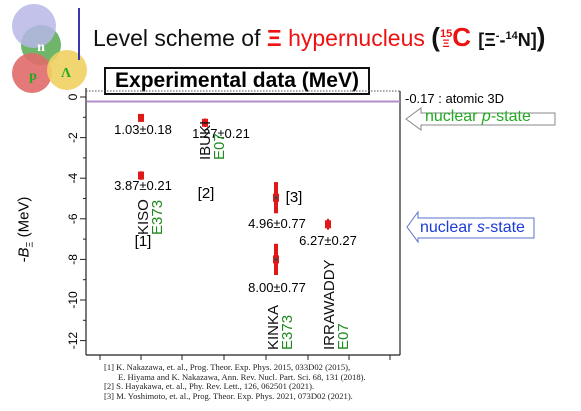 The width and height of the screenshot is (581, 411). Describe the element at coordinates (73, 137) in the screenshot. I see `y-tick-label: -2` at that location.